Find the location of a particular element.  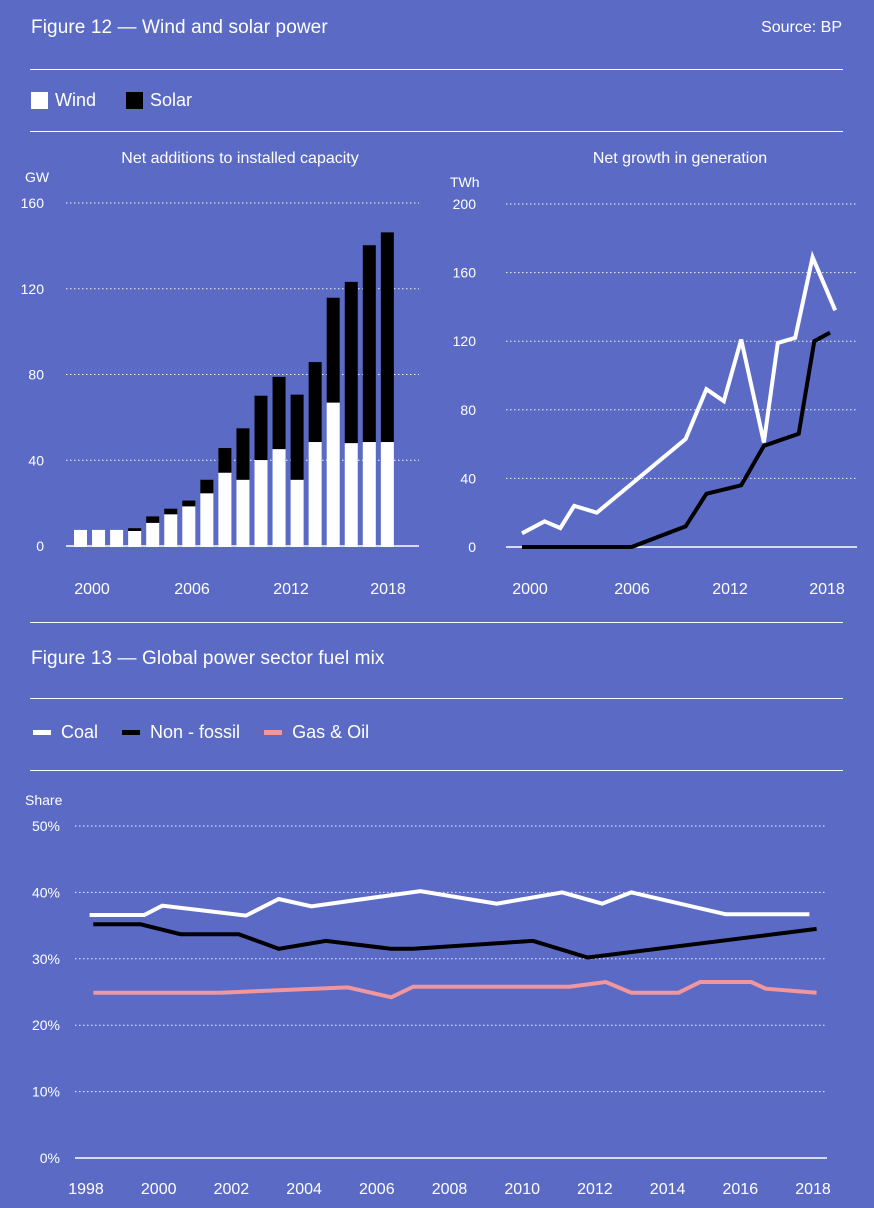

legend-label: Wind is located at coordinates (76, 100).